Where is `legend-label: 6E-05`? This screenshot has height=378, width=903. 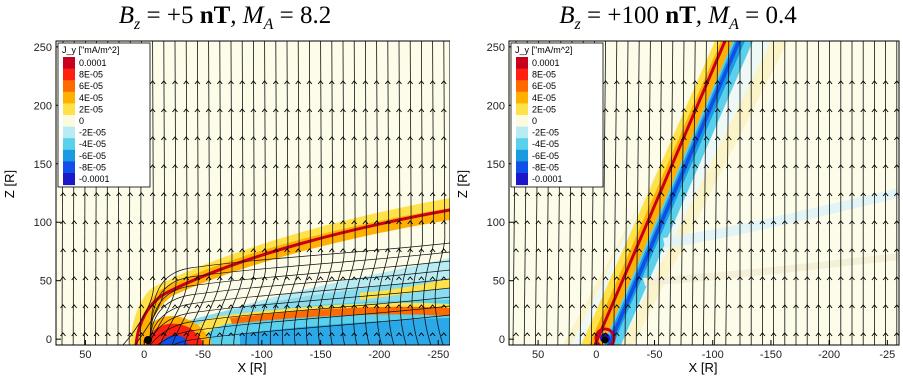 legend-label: 6E-05 is located at coordinates (91, 86).